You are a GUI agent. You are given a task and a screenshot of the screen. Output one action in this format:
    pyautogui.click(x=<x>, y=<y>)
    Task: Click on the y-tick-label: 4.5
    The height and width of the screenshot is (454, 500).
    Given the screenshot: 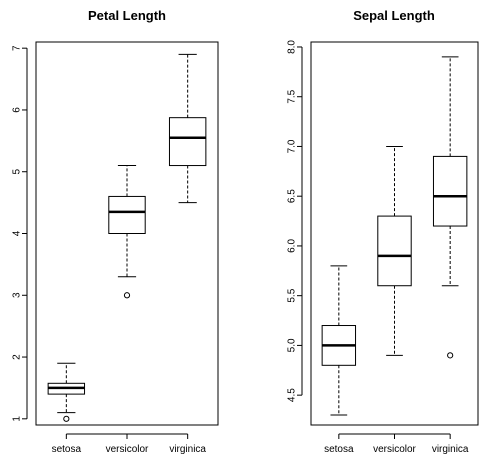 What is the action you would take?
    pyautogui.click(x=292, y=395)
    